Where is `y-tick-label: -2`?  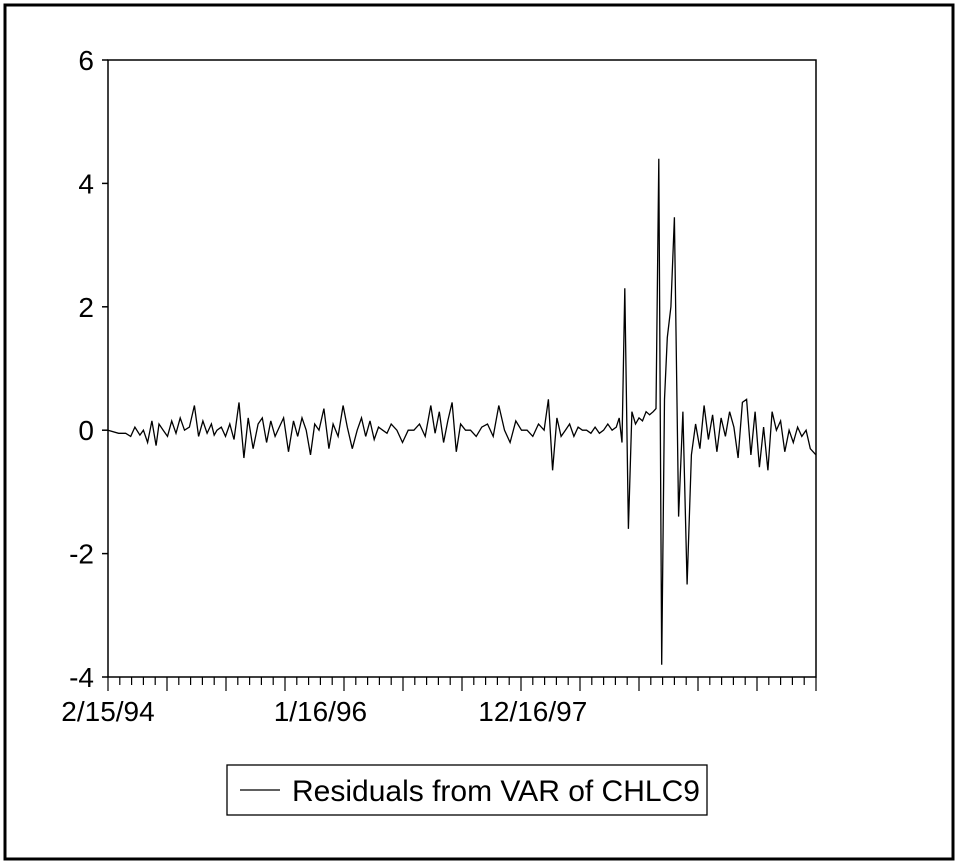
y-tick-label: -2 is located at coordinates (81, 554).